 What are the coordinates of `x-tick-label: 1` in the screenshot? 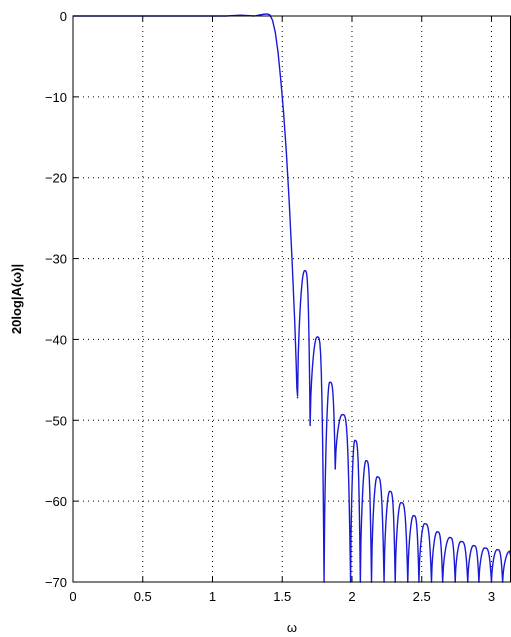 It's located at (212, 596).